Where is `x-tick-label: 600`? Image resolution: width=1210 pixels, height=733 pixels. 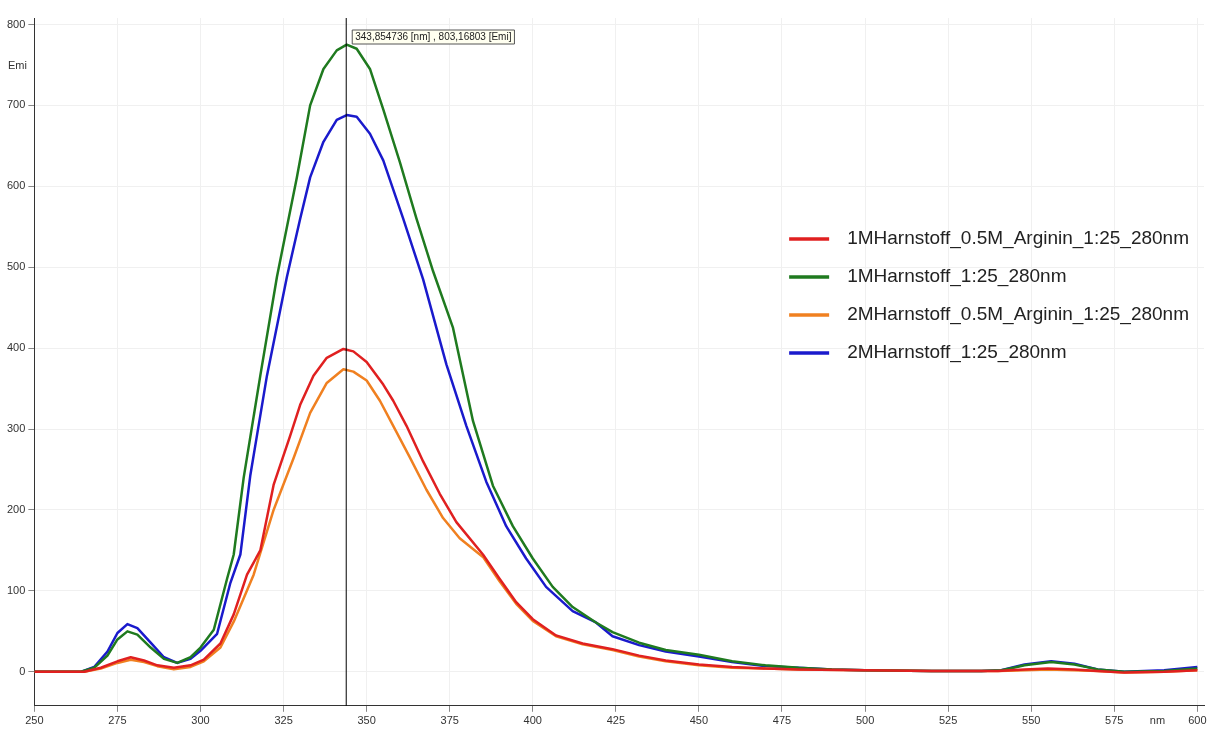
x-tick-label: 600 is located at coordinates (1197, 720).